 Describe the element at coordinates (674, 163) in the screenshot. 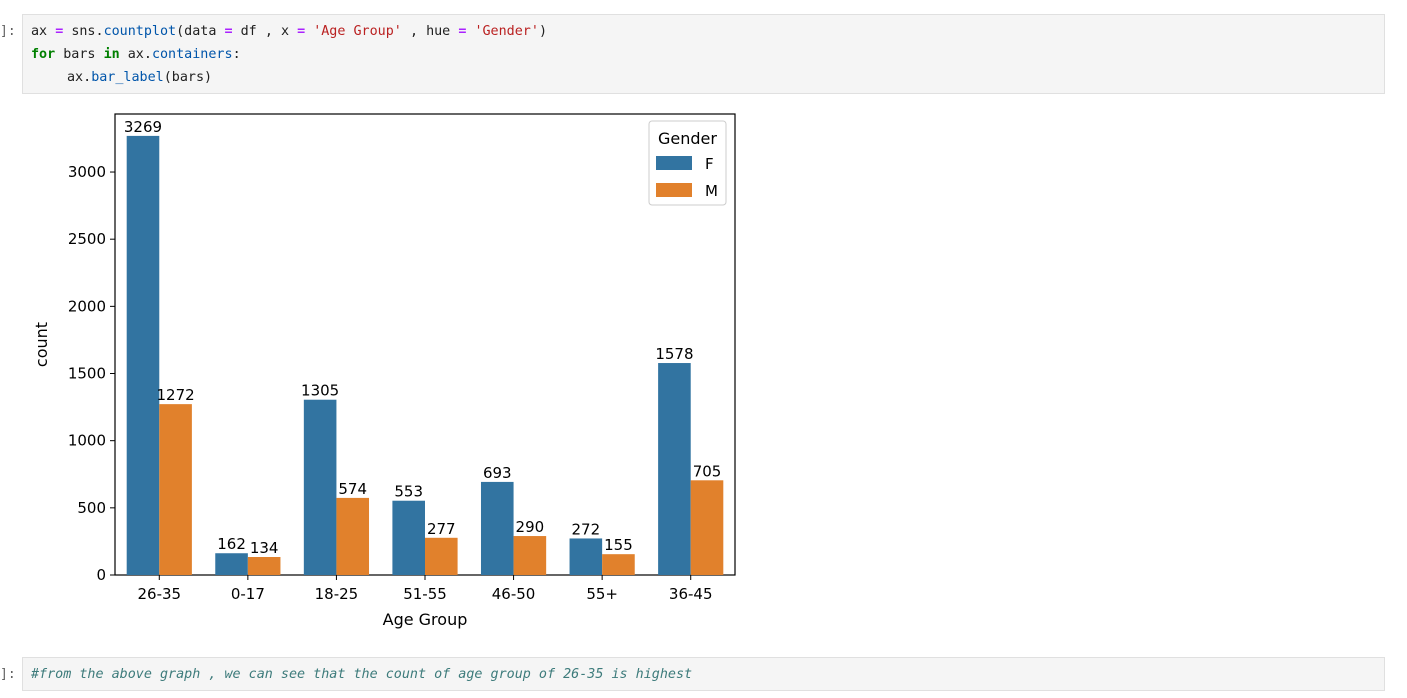

I see `legend-swatch-F` at that location.